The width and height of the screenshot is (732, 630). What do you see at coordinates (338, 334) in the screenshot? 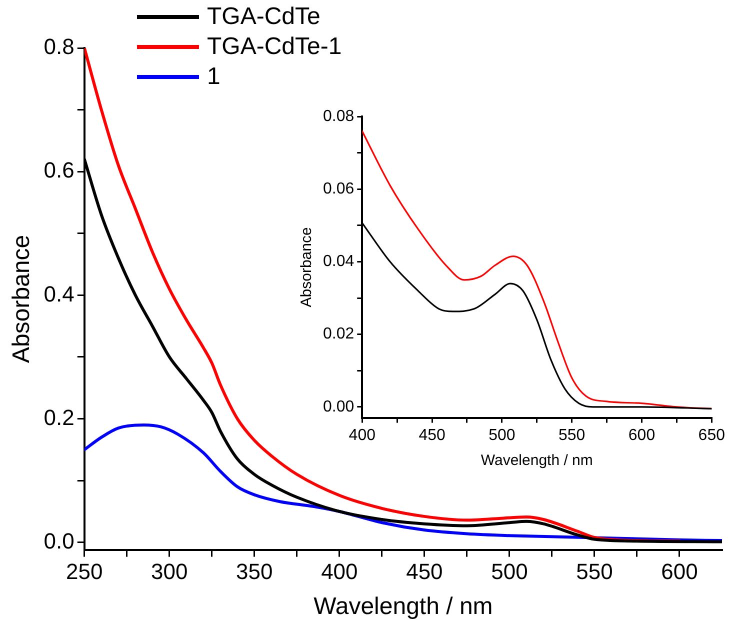
I see `y-tick-label: 0.02` at bounding box center [338, 334].